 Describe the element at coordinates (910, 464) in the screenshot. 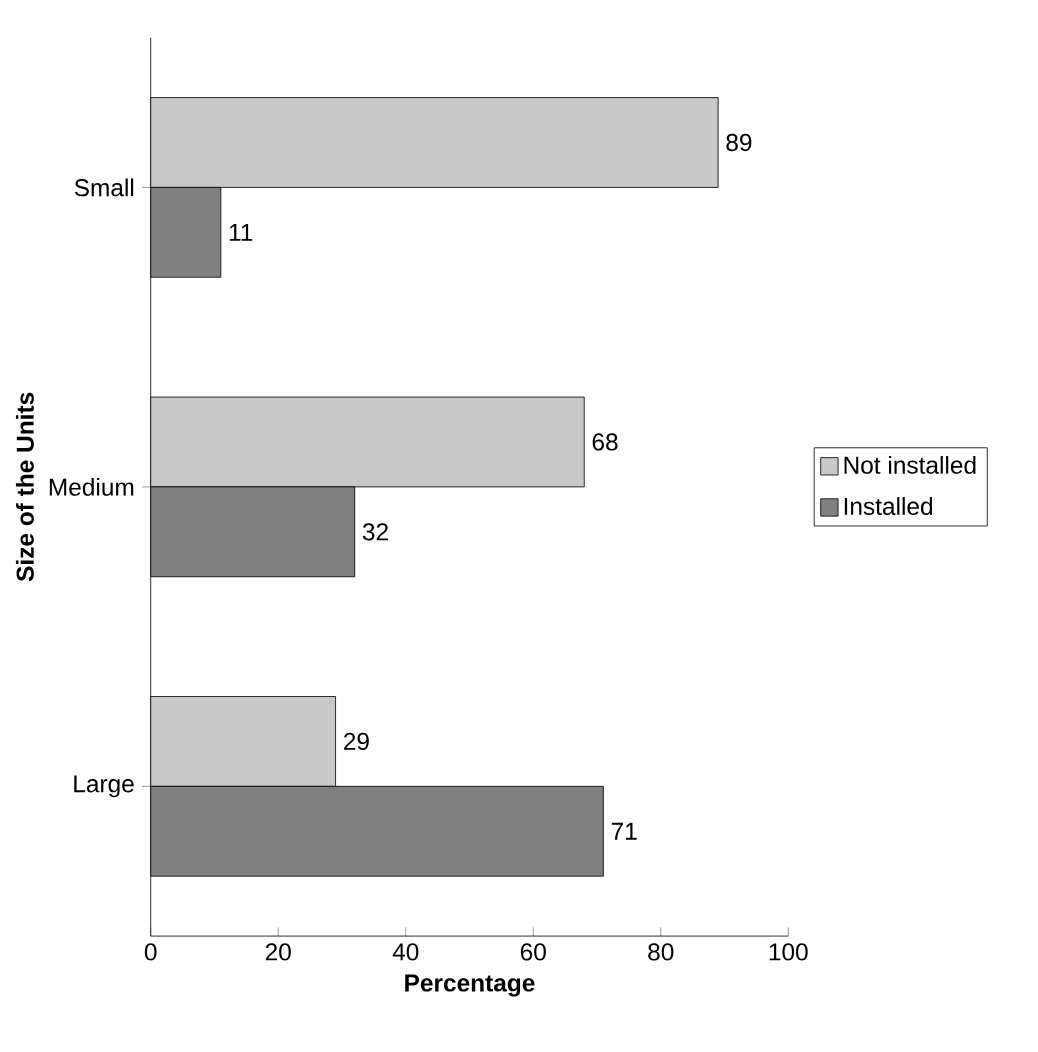

I see `legend-label: Not installed` at that location.